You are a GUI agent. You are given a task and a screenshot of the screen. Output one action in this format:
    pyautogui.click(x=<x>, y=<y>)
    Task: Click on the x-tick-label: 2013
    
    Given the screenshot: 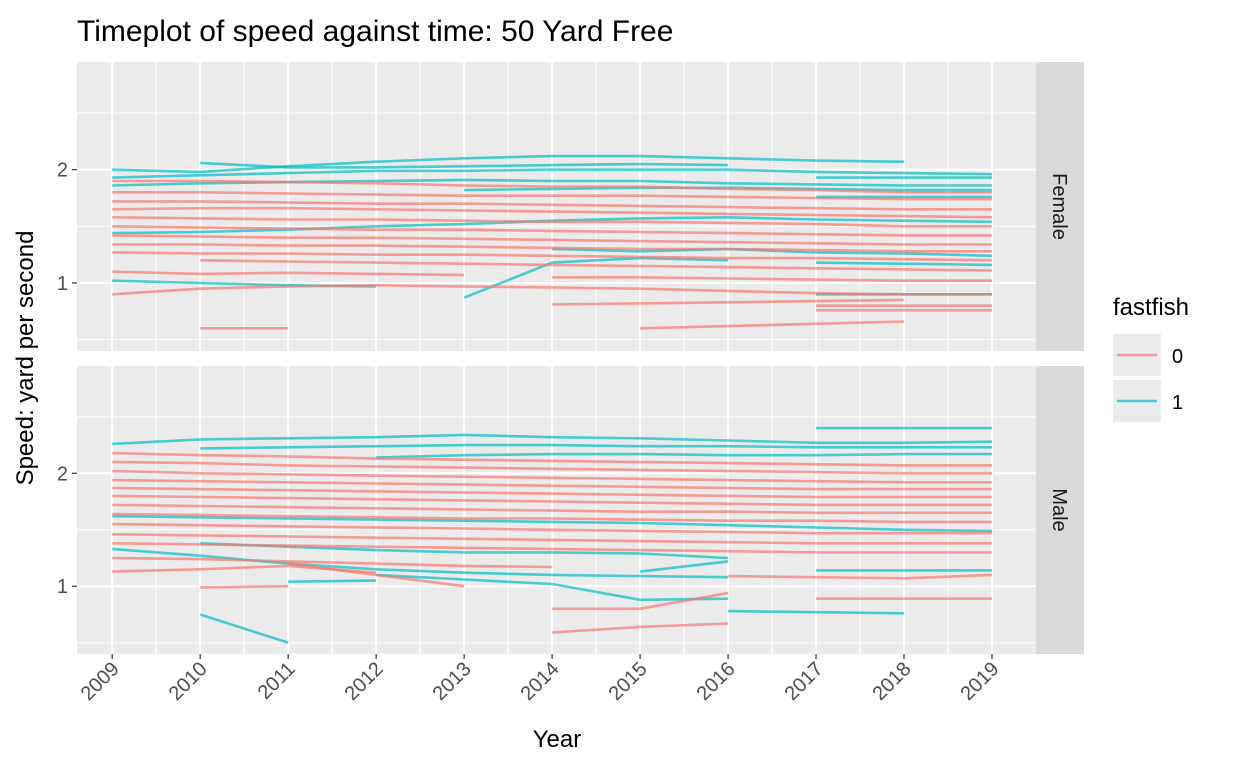 What is the action you would take?
    pyautogui.click(x=452, y=681)
    